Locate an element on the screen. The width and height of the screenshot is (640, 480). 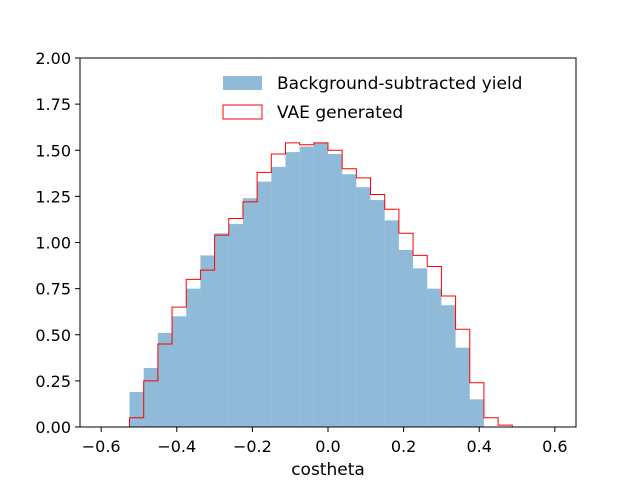
legend-swatch-vae is located at coordinates (242, 112).